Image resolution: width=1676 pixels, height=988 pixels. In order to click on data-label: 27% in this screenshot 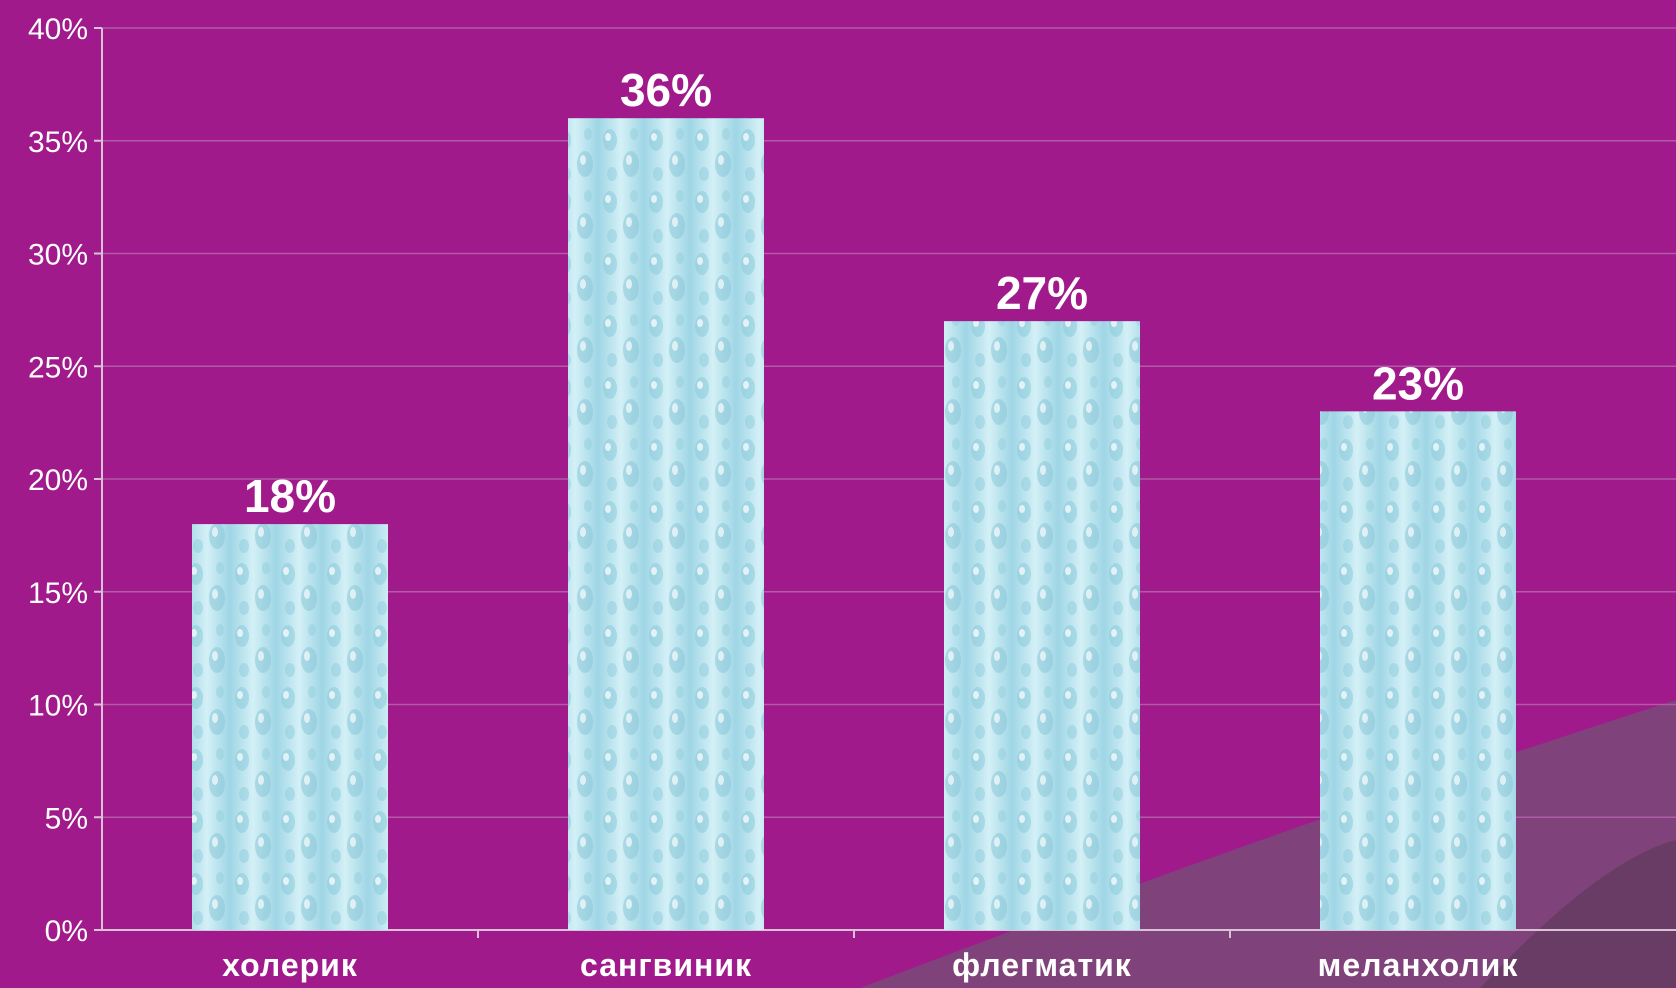, I will do `click(1042, 293)`.